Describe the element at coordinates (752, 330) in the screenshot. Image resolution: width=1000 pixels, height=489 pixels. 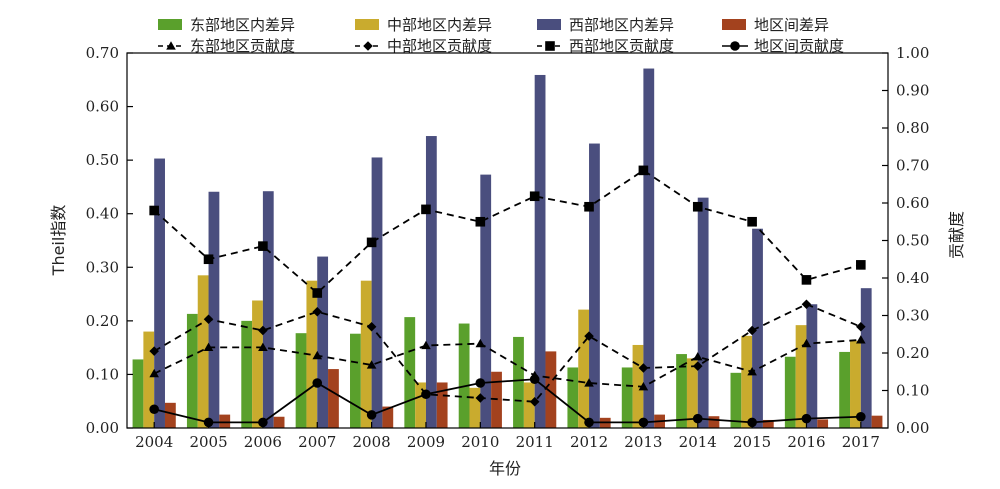
I see `marker-series2-2015` at that location.